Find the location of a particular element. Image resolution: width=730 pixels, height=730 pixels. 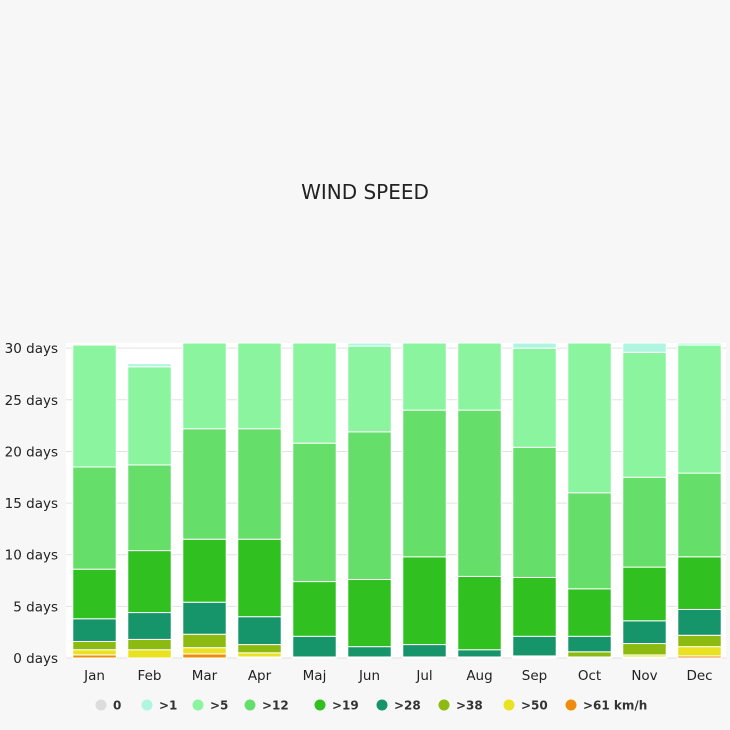

legend-label: >61 km/h is located at coordinates (615, 706).